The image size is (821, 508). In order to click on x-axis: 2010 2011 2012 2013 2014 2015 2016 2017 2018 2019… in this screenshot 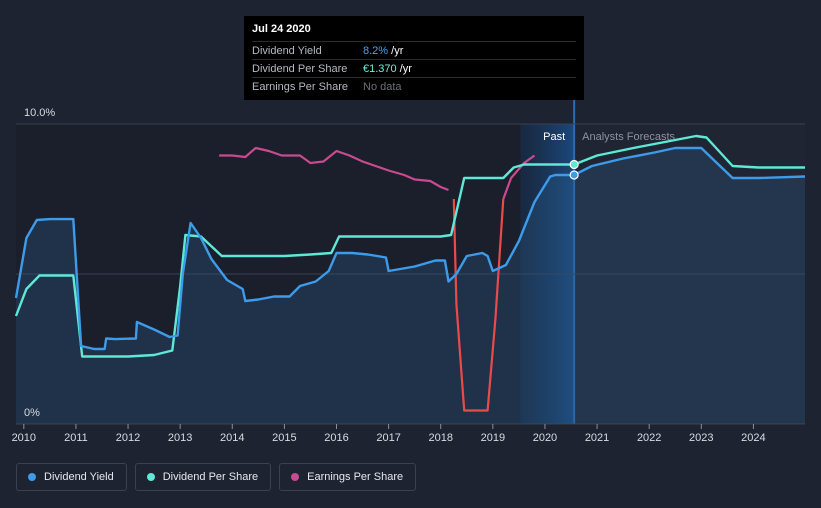, I will do `click(389, 434)`.